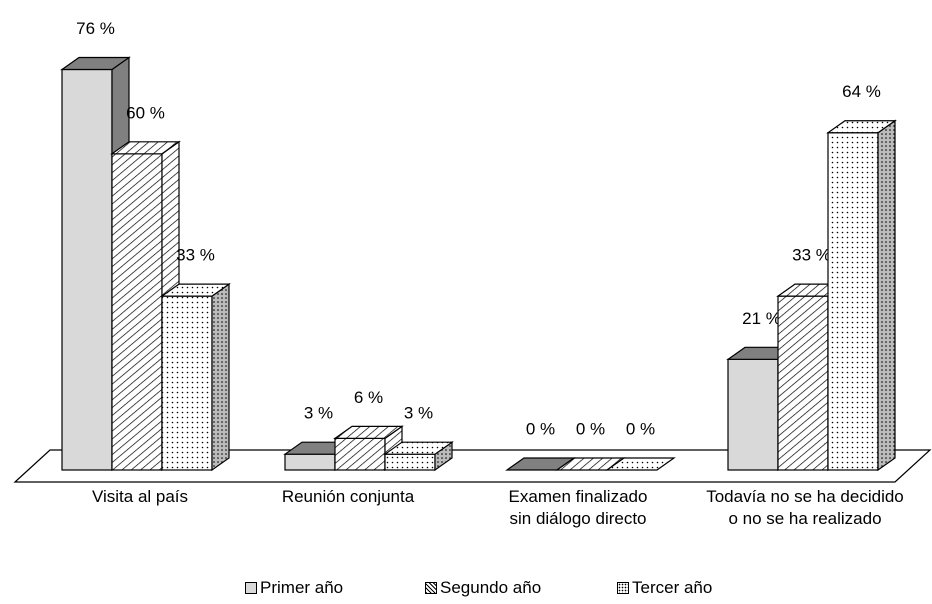 This screenshot has height=604, width=932. Describe the element at coordinates (145, 112) in the screenshot. I see `data-label: 60 %` at that location.